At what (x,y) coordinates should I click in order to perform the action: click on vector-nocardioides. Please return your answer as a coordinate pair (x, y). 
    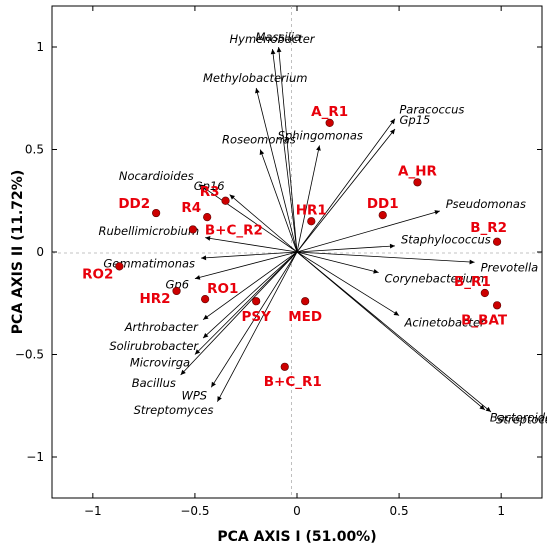
    Looking at the image, I should click on (248, 218).